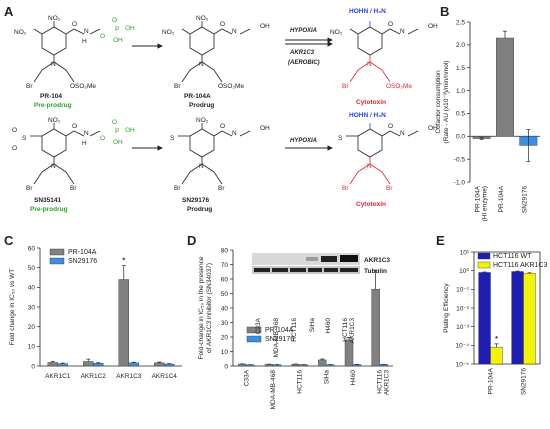  I want to click on x-tick-label-h460: H460, so click(353, 378).